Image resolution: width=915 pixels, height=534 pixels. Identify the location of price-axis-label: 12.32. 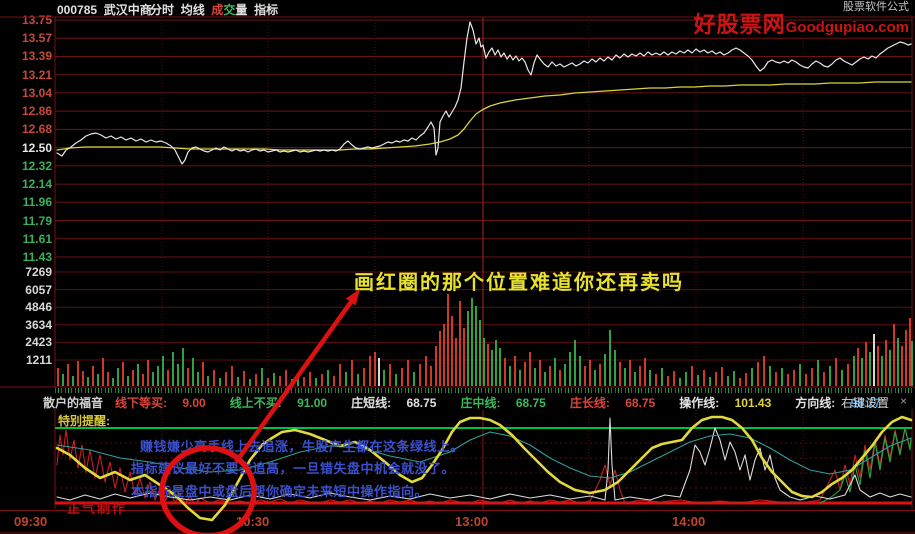
(36, 165).